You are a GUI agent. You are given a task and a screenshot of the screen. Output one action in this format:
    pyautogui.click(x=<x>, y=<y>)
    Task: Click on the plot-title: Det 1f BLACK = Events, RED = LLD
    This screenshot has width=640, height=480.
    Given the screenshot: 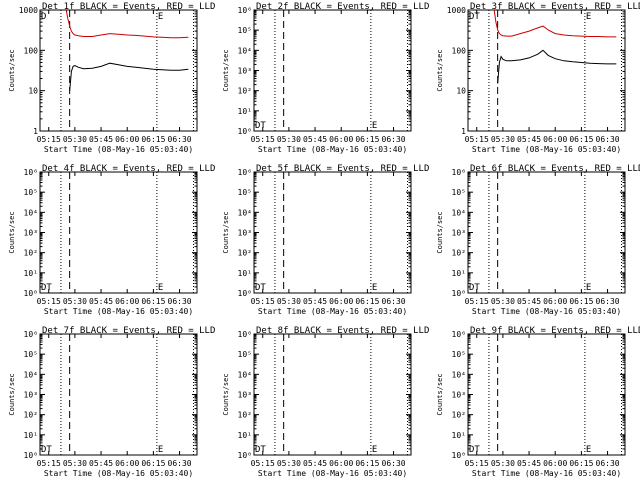 What is the action you would take?
    pyautogui.click(x=128, y=7)
    